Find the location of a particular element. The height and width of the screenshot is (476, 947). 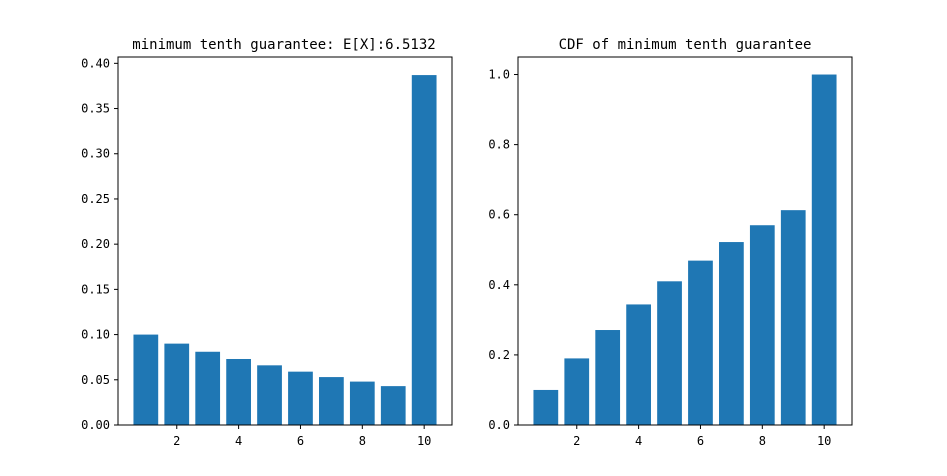

cdf-x-tick-label: 10 is located at coordinates (824, 441).